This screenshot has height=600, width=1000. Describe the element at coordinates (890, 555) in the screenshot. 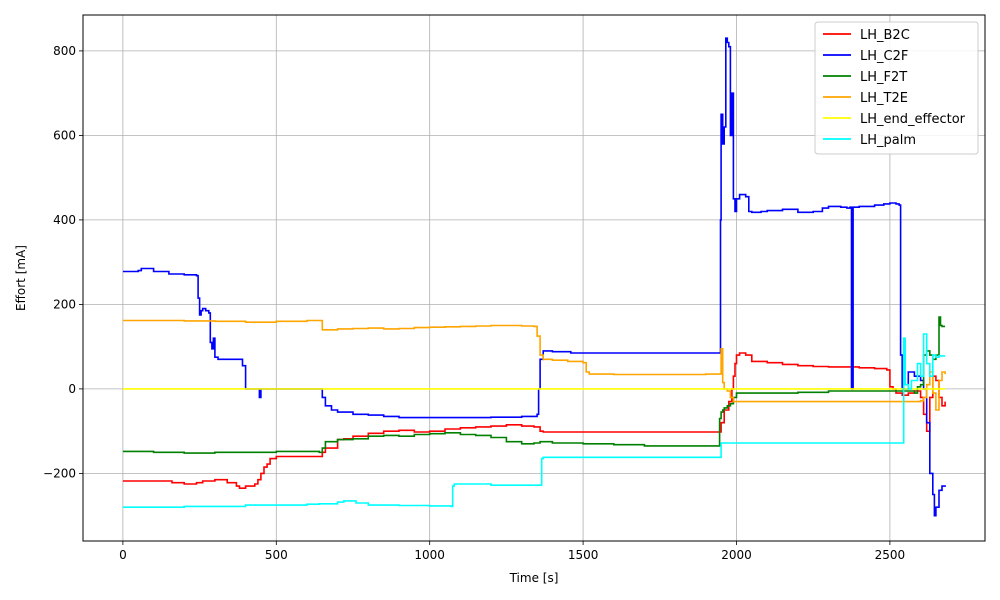

I see `x-tick-label: 2500` at that location.